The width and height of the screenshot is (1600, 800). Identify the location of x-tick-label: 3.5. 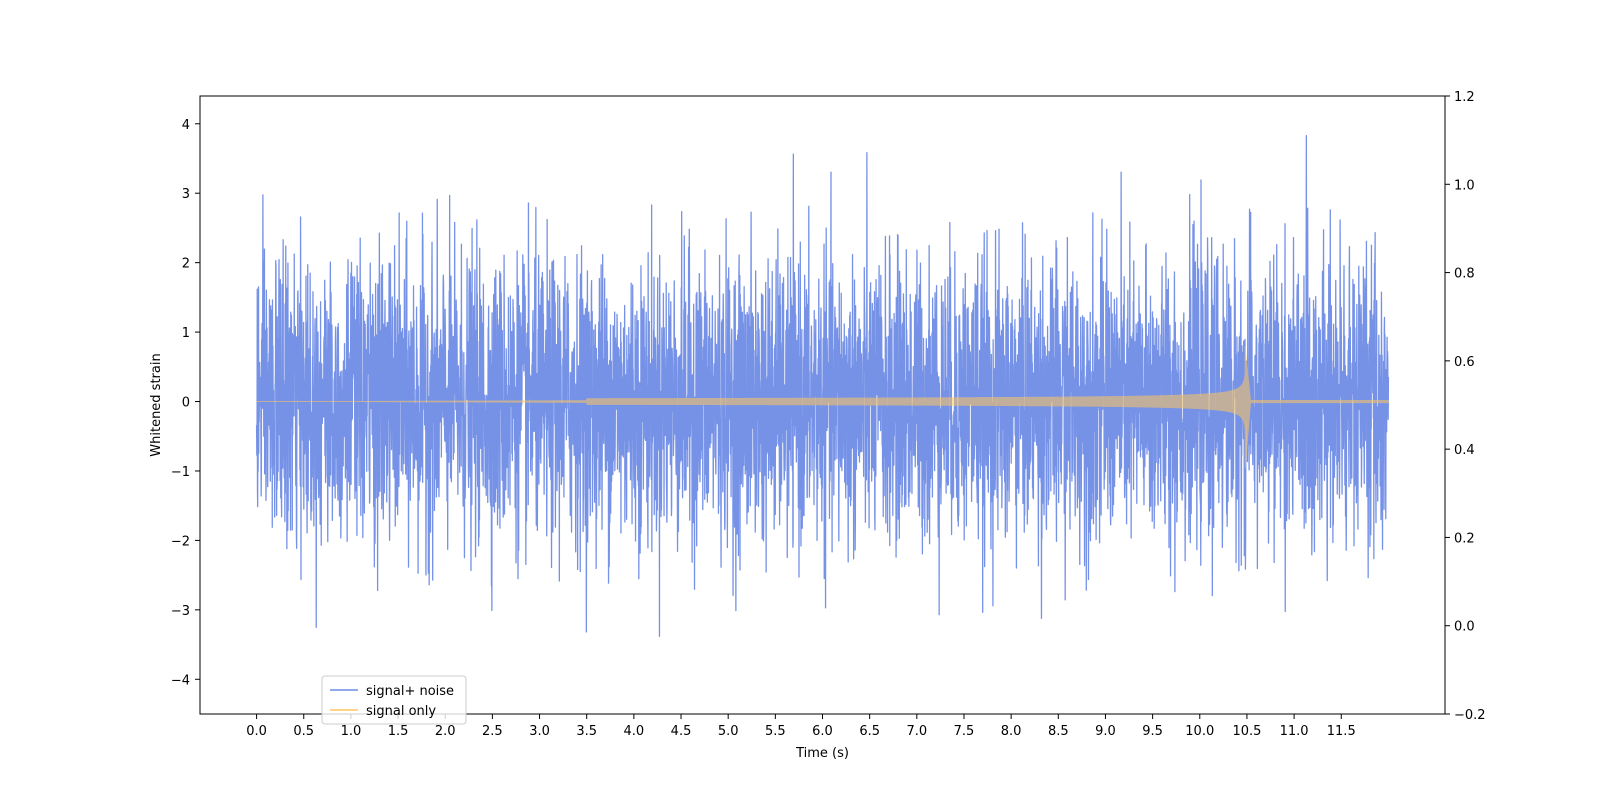
(586, 731).